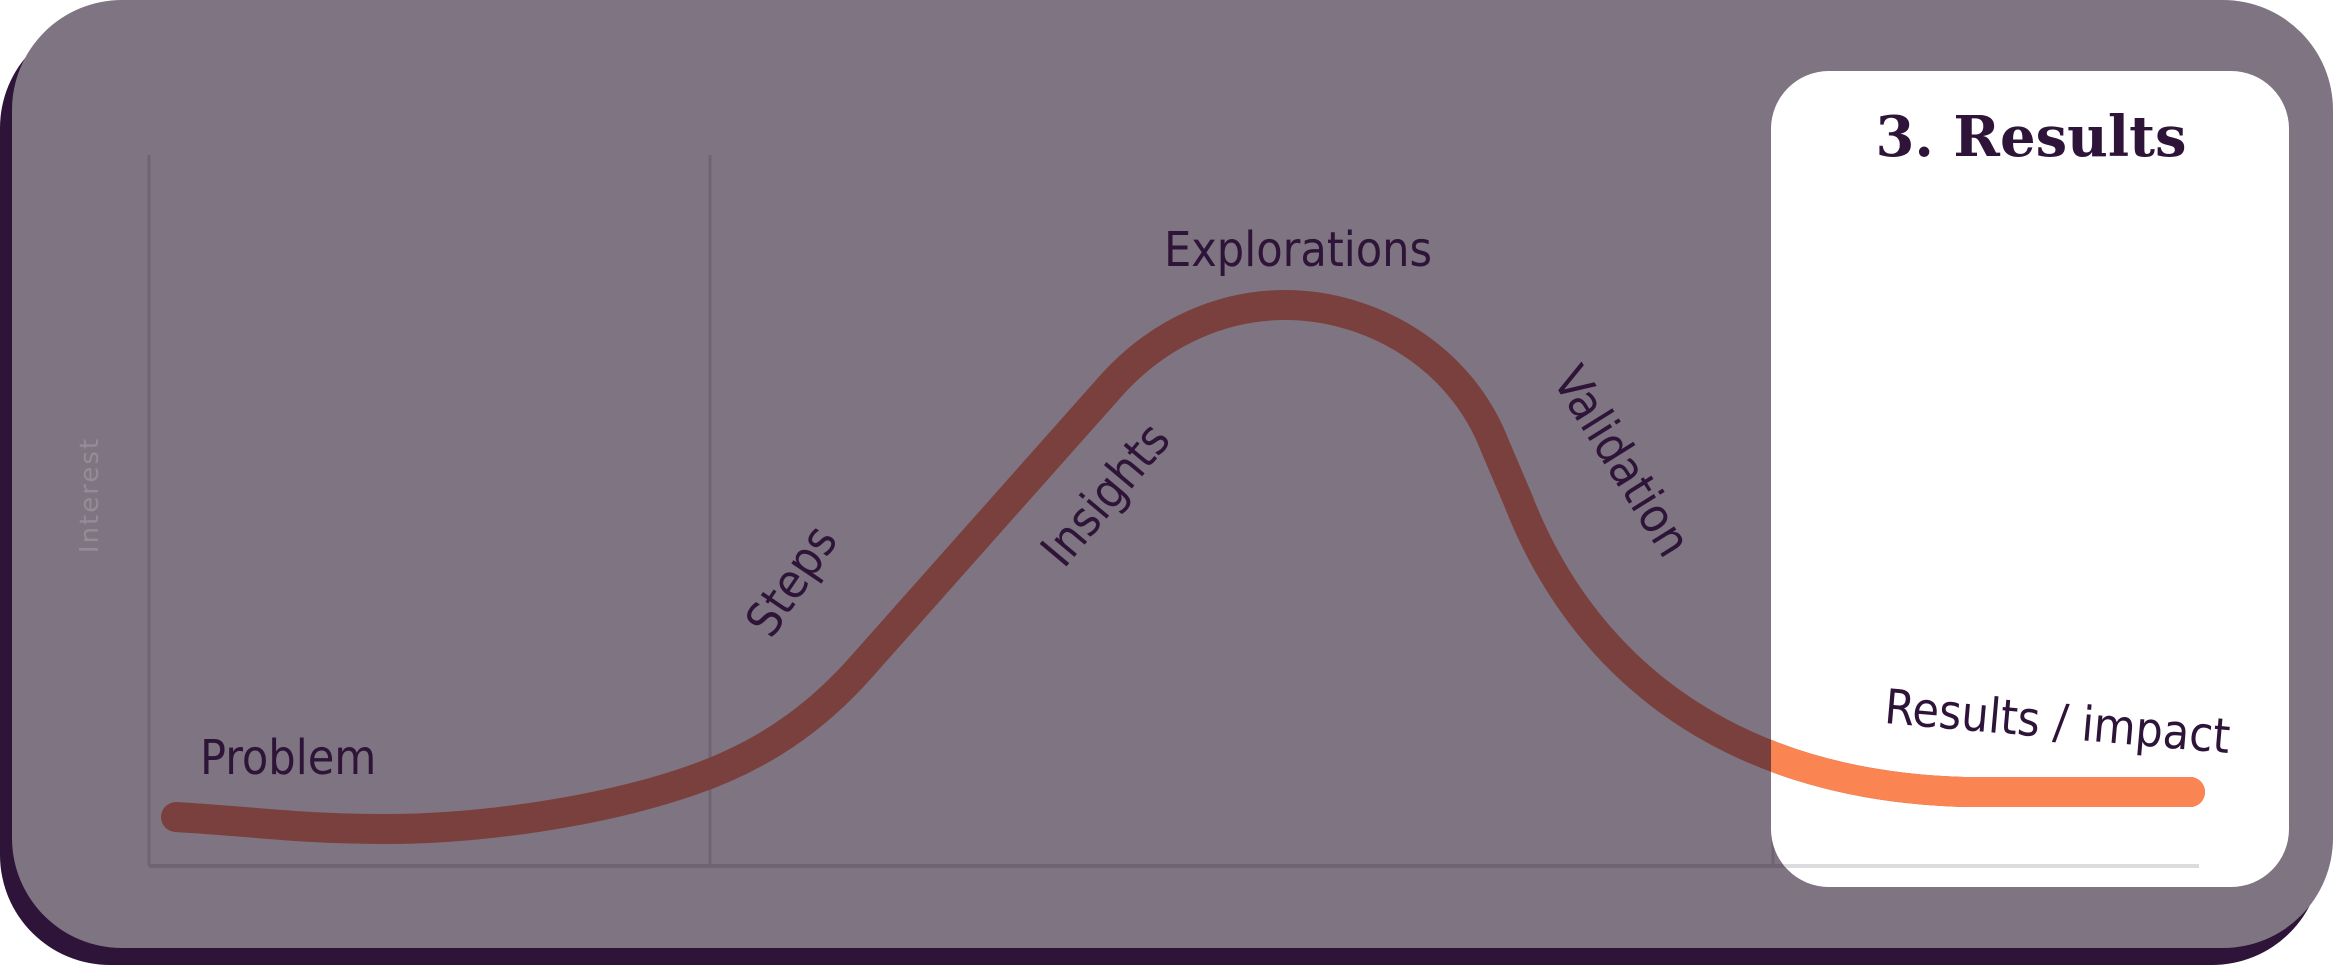  Describe the element at coordinates (1298, 250) in the screenshot. I see `stage-label-explorations: Explorations` at that location.